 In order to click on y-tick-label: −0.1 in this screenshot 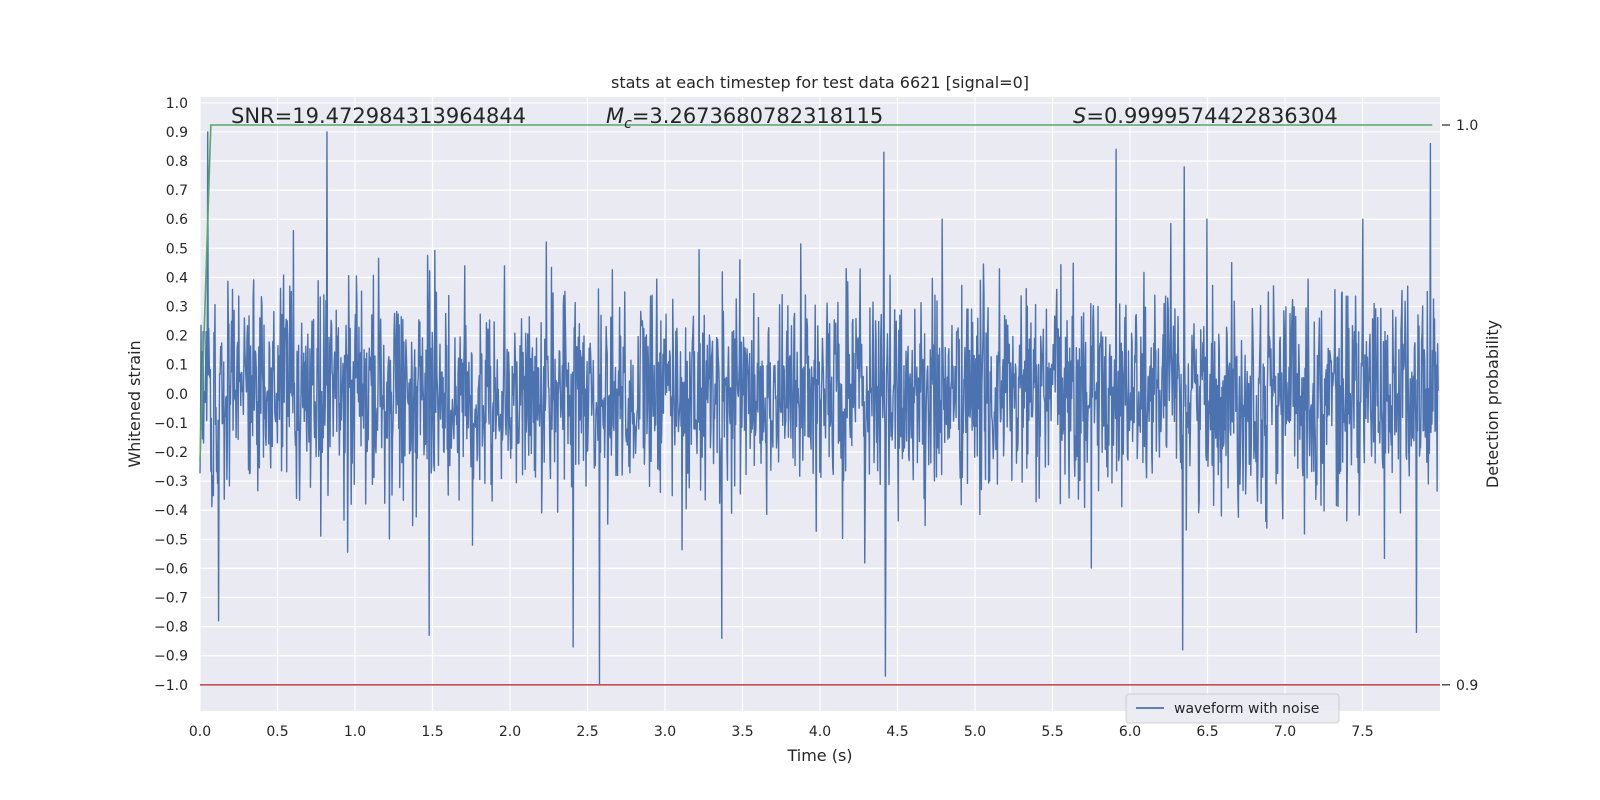, I will do `click(171, 424)`.